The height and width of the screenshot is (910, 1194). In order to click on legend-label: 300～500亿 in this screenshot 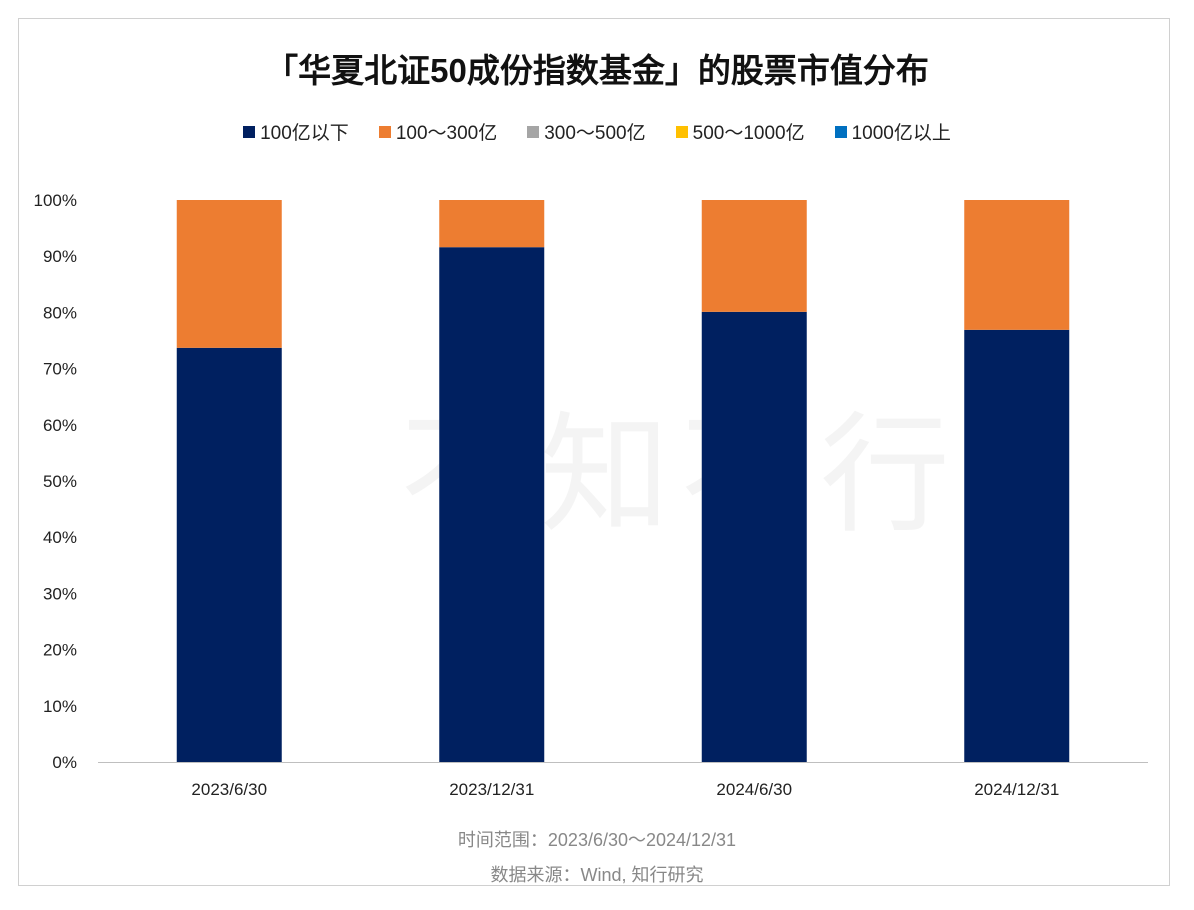, I will do `click(595, 133)`.